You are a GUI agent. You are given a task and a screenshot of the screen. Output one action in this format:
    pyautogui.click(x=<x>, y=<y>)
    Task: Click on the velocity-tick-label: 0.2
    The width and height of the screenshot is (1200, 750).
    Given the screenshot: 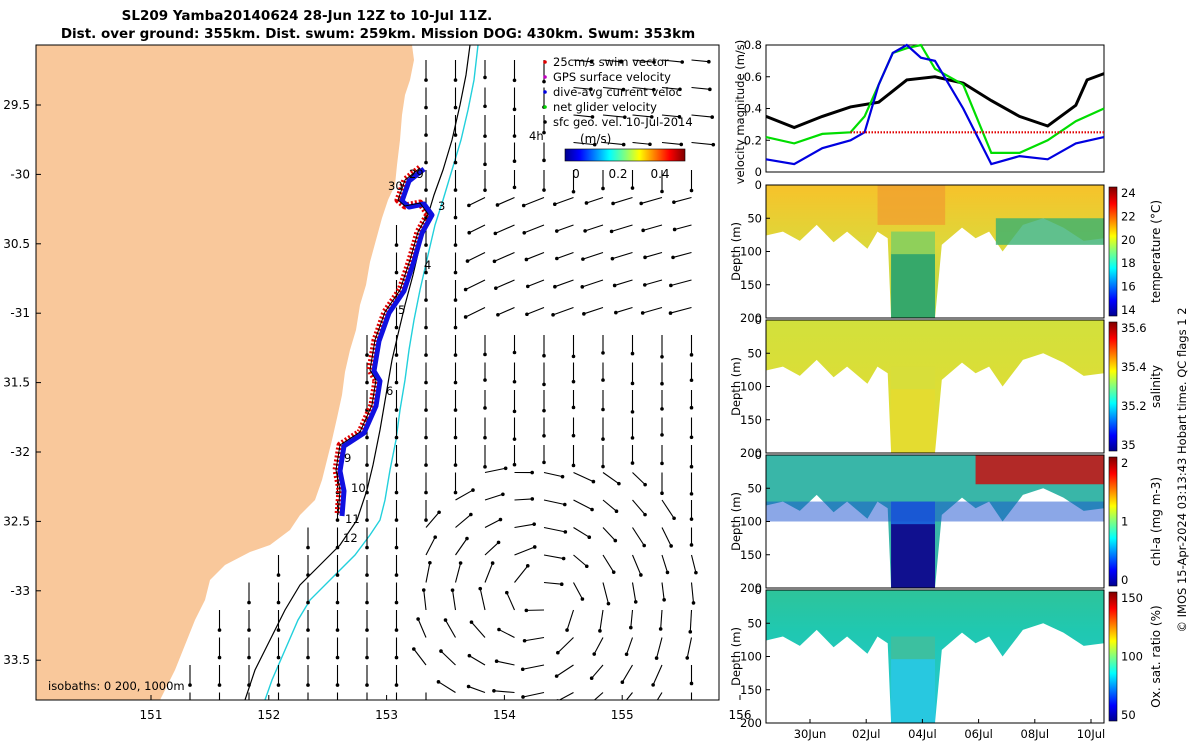 What is the action you would take?
    pyautogui.click(x=753, y=140)
    